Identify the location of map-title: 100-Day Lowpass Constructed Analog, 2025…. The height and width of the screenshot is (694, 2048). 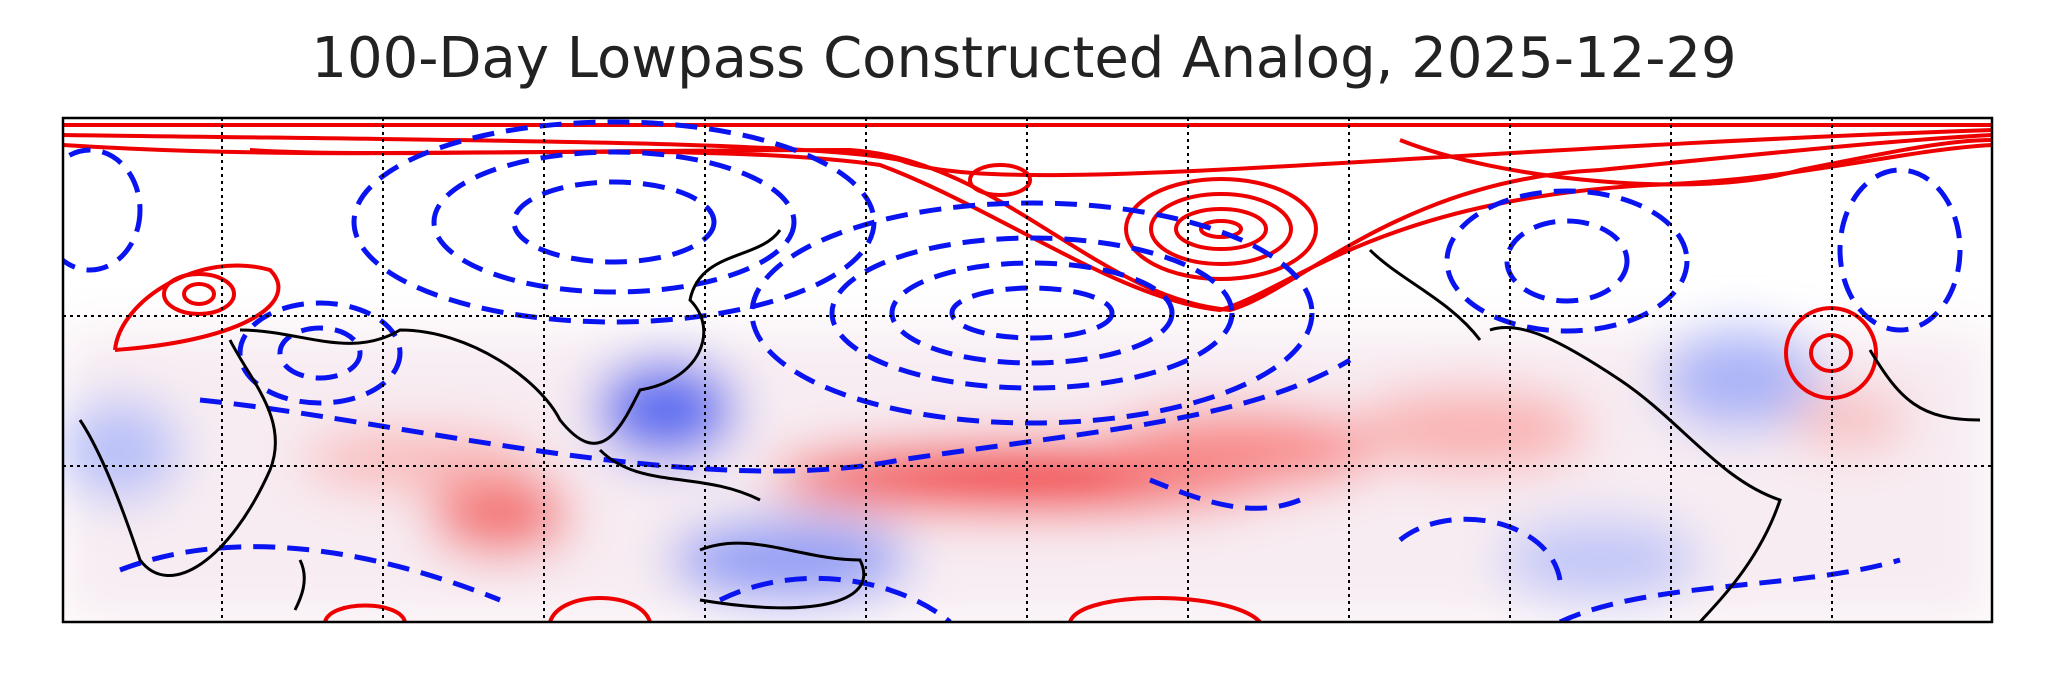
(1023, 58).